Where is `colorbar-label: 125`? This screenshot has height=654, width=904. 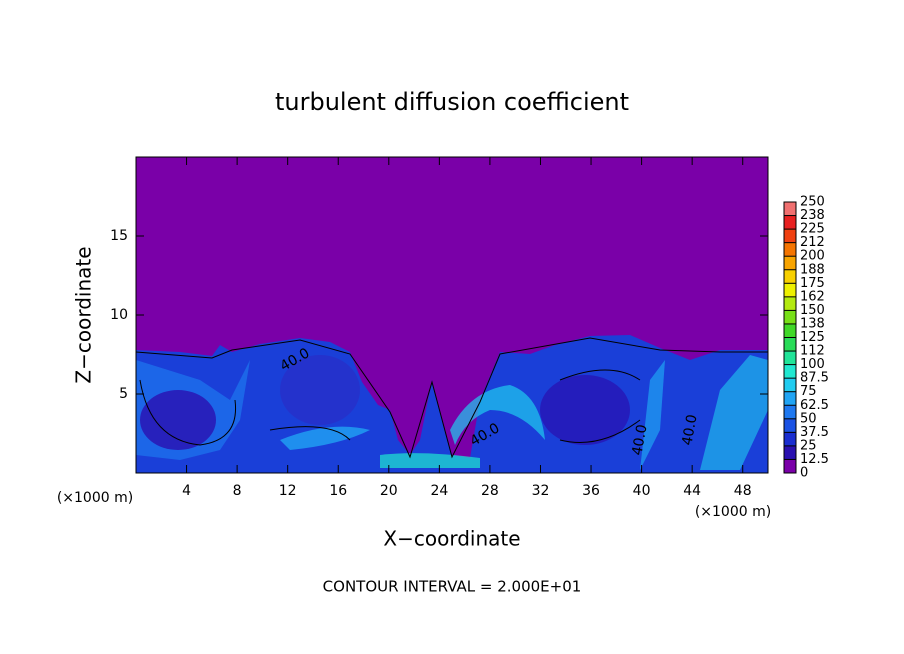 colorbar-label: 125 is located at coordinates (812, 337).